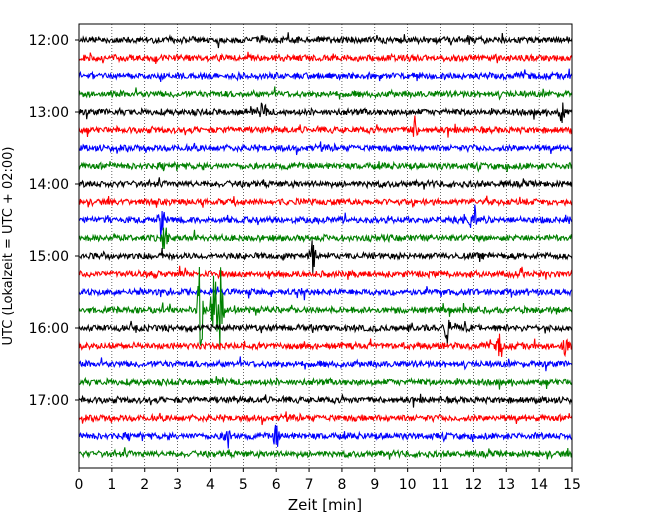 This screenshot has height=520, width=650. Describe the element at coordinates (49, 185) in the screenshot. I see `y-tick-label: 14:00` at that location.